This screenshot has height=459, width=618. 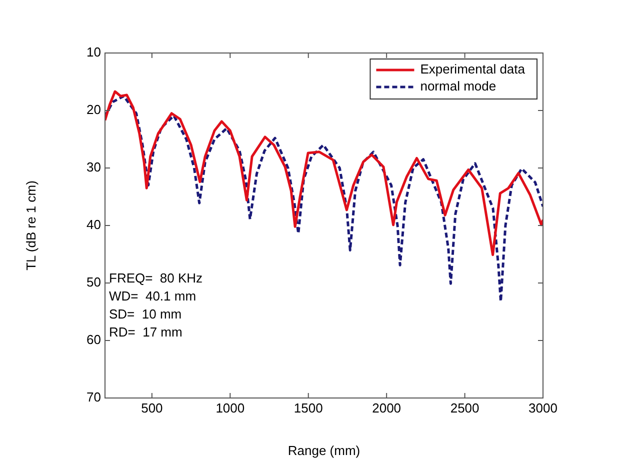 I want to click on x-tick-label: 2000, so click(x=387, y=408).